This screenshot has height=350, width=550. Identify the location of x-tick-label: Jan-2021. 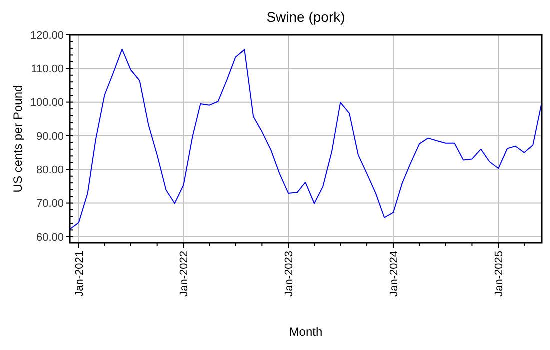
(80, 274).